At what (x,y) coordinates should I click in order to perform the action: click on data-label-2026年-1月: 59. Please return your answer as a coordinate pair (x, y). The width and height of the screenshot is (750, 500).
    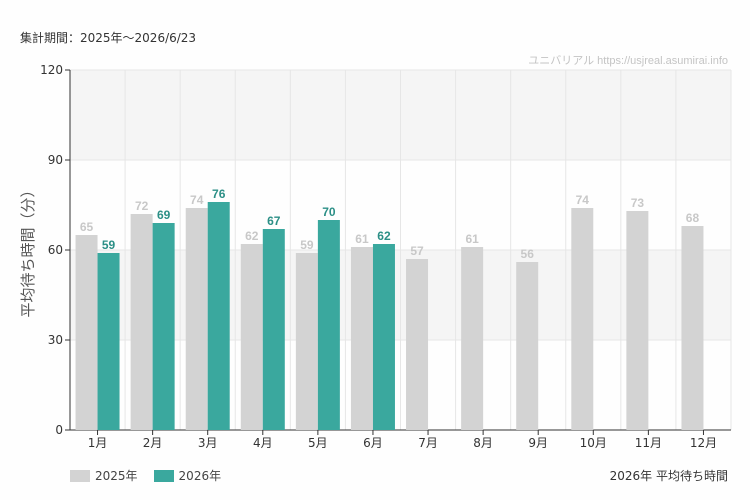
    Looking at the image, I should click on (109, 245).